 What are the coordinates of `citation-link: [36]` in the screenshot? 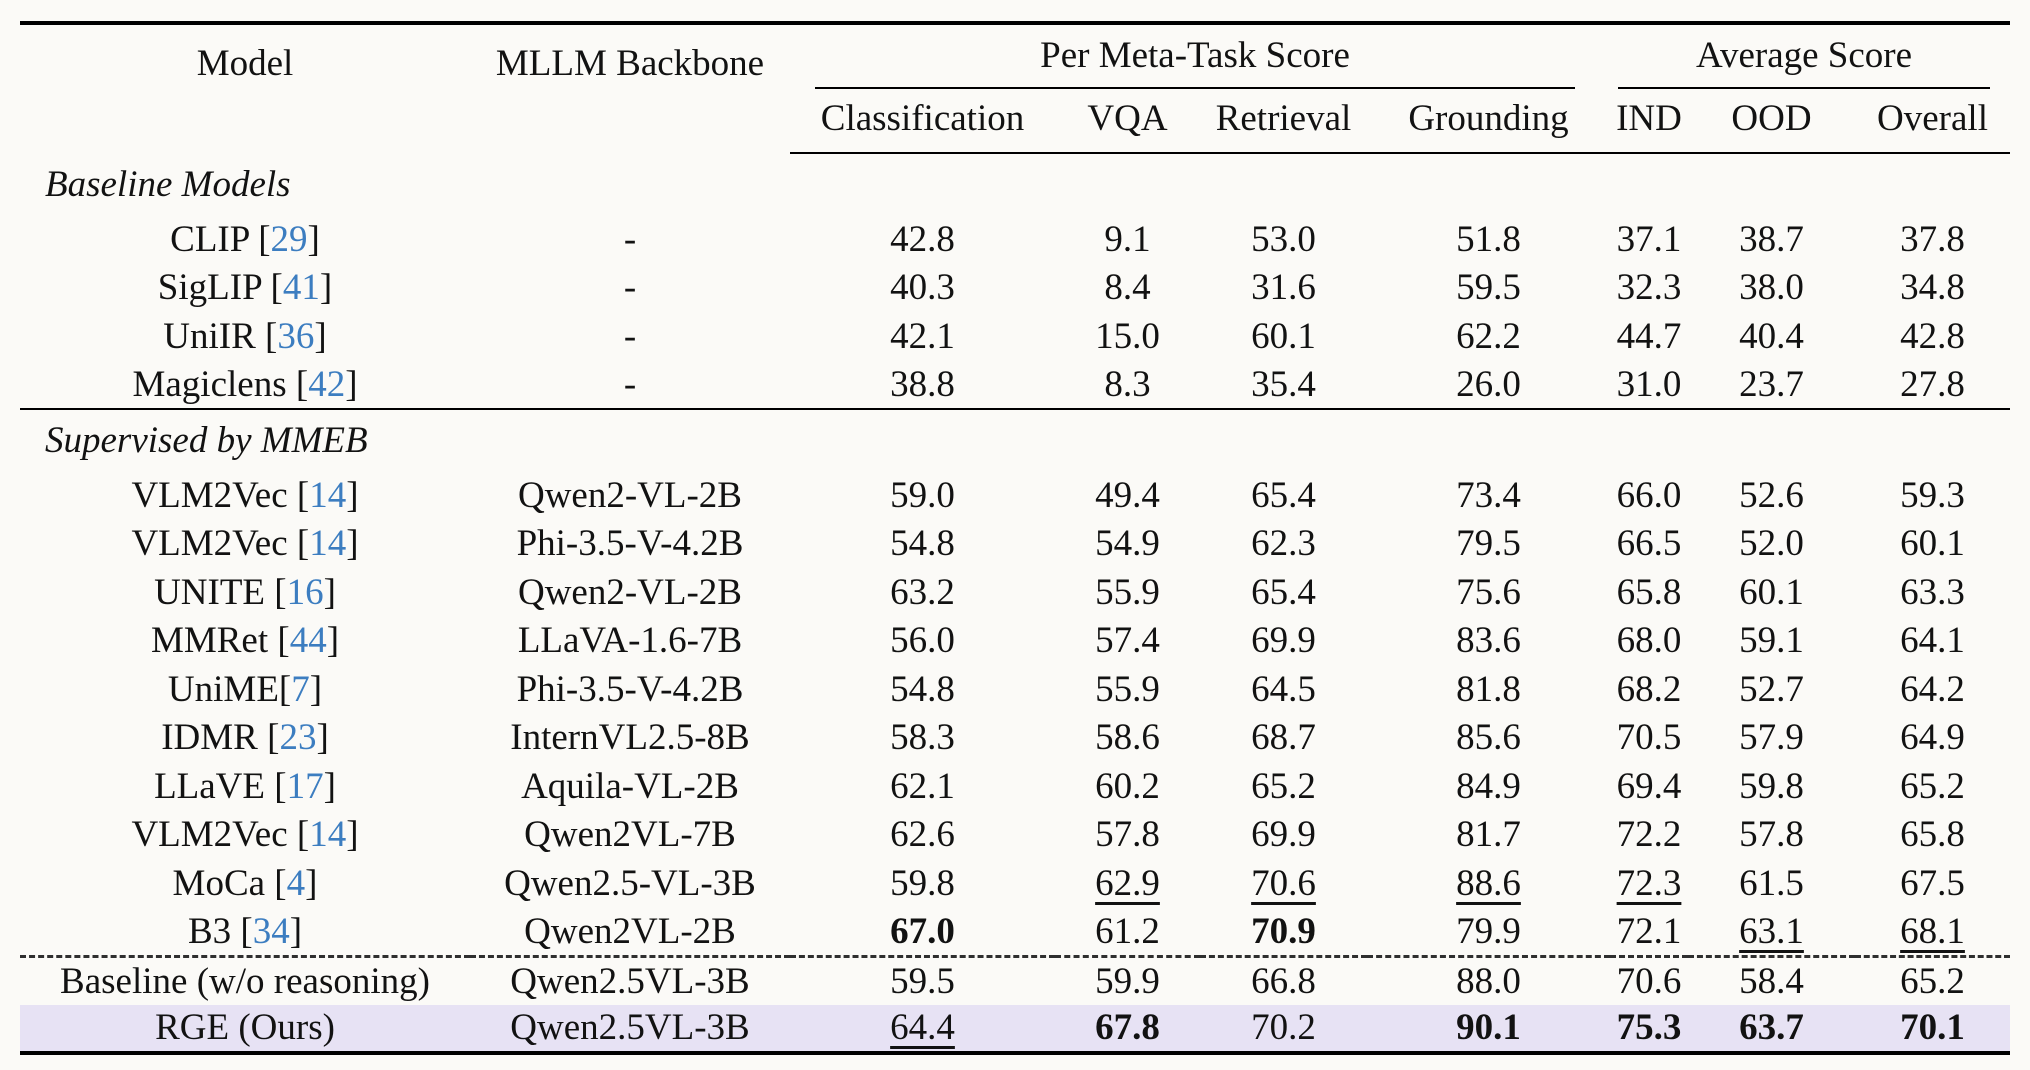 It's located at (296, 336).